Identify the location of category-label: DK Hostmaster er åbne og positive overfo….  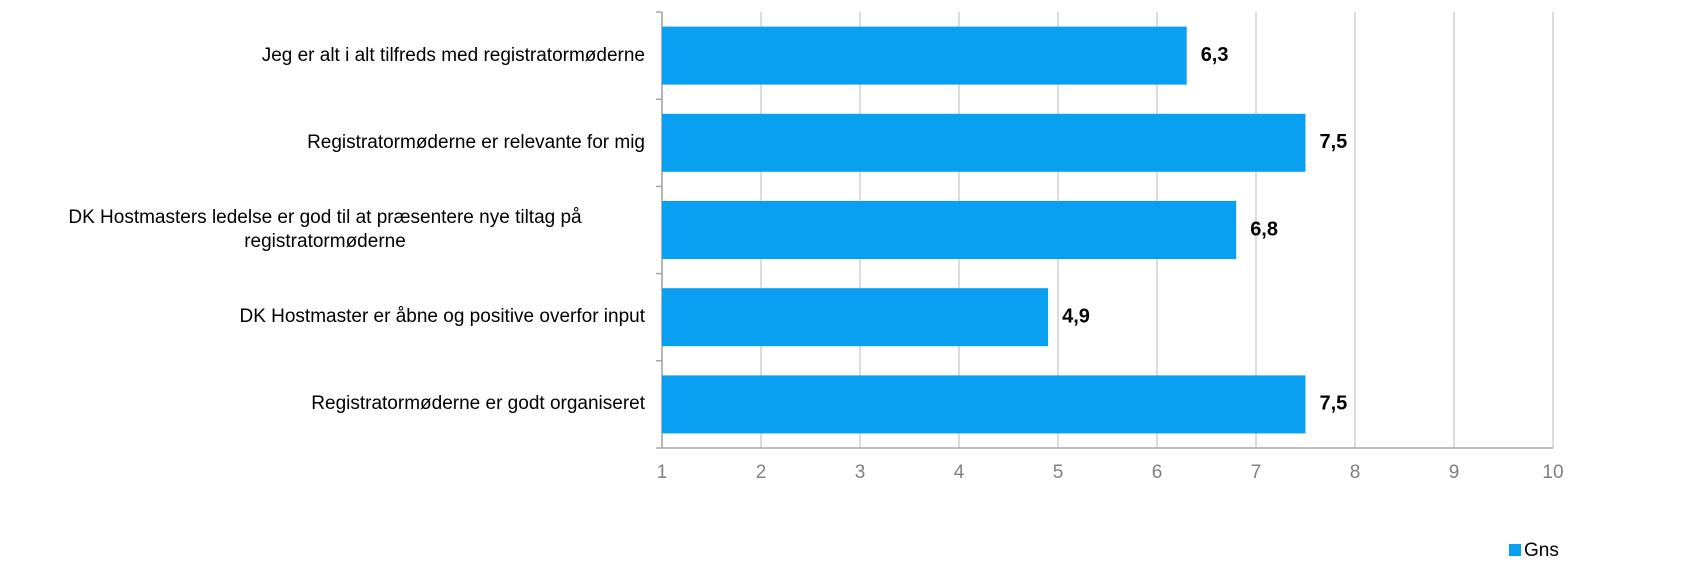
(442, 317).